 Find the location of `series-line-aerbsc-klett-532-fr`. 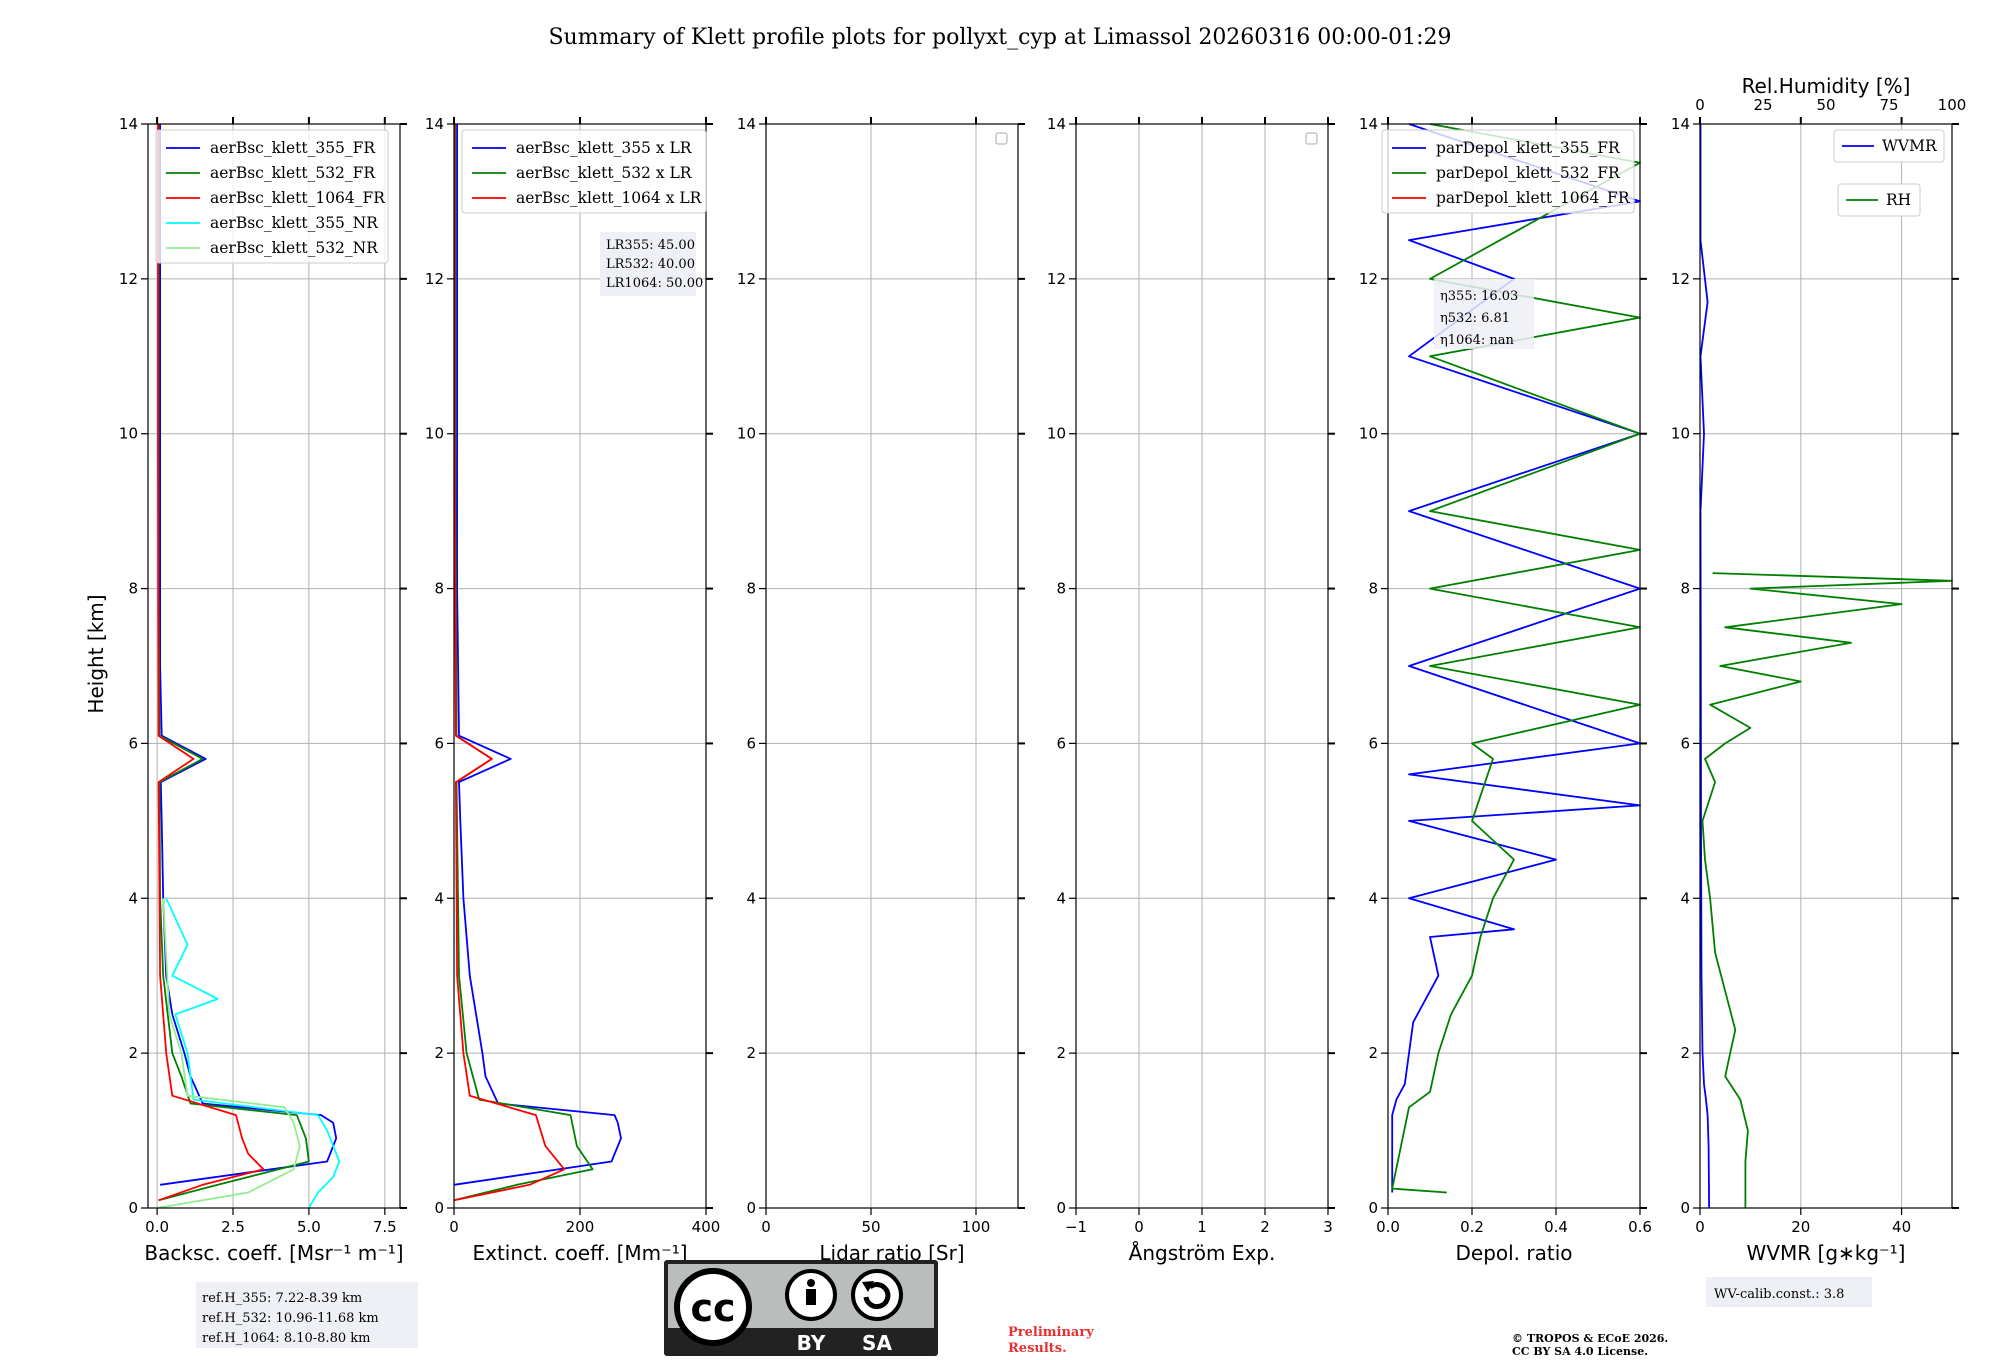

series-line-aerbsc-klett-532-fr is located at coordinates (233, 663).